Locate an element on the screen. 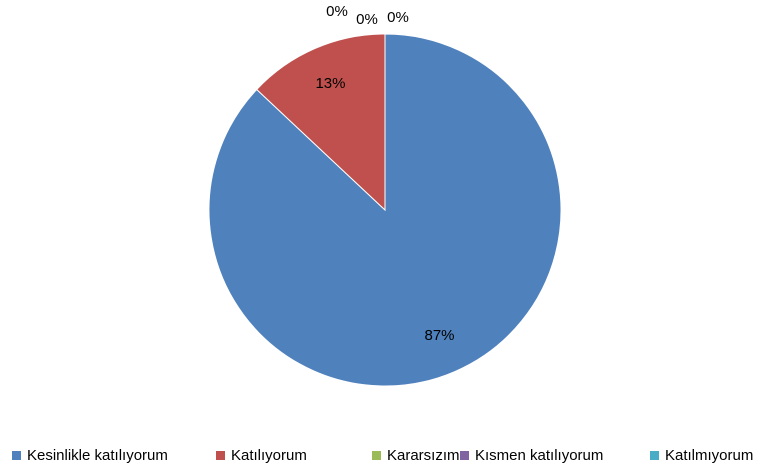 The image size is (767, 472). legend-label: Kesinlikle katılıyorum is located at coordinates (97, 455).